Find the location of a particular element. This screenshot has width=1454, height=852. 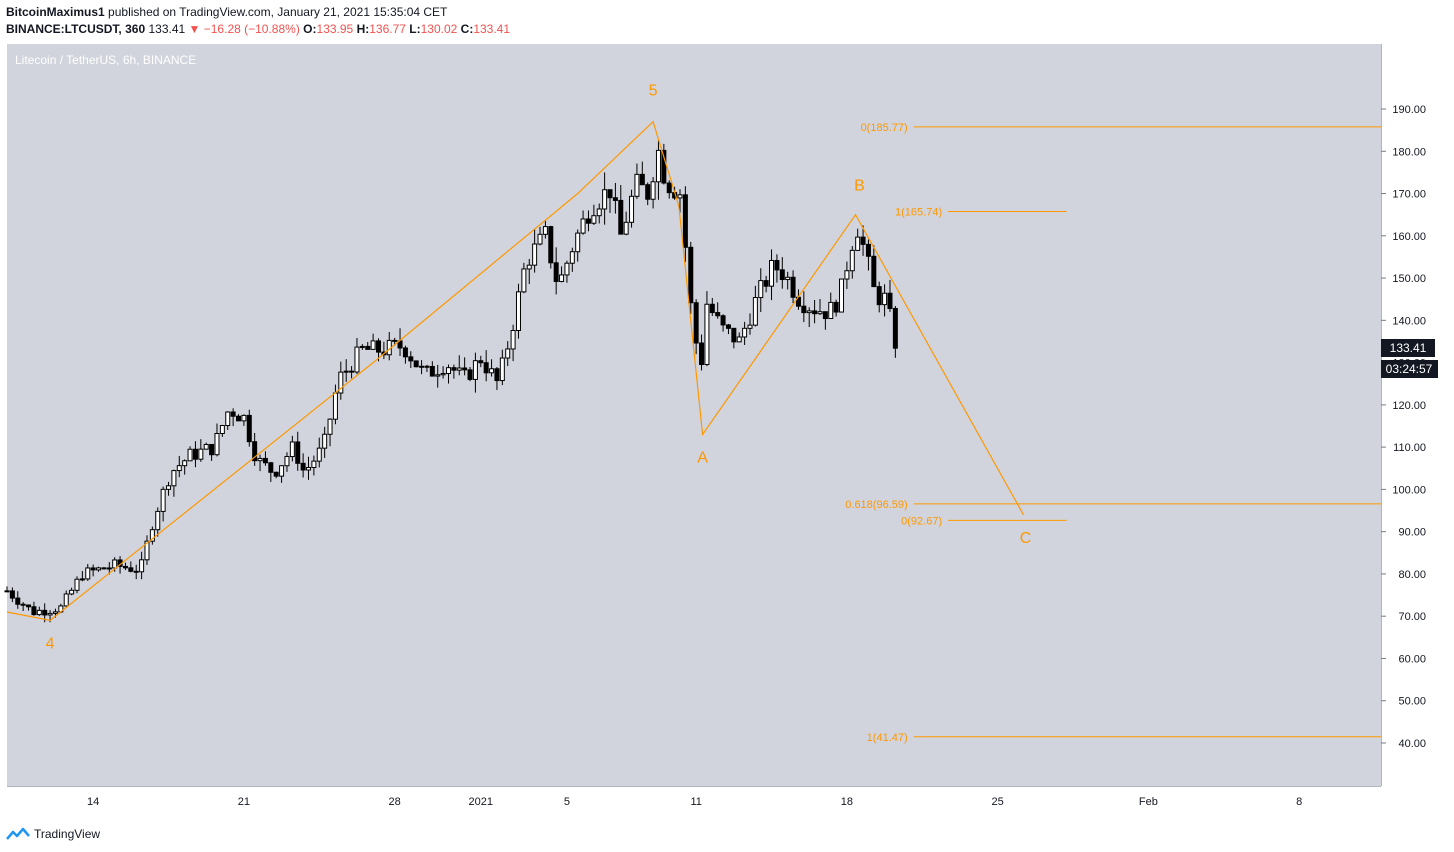

price-axis is located at coordinates (1417, 415).